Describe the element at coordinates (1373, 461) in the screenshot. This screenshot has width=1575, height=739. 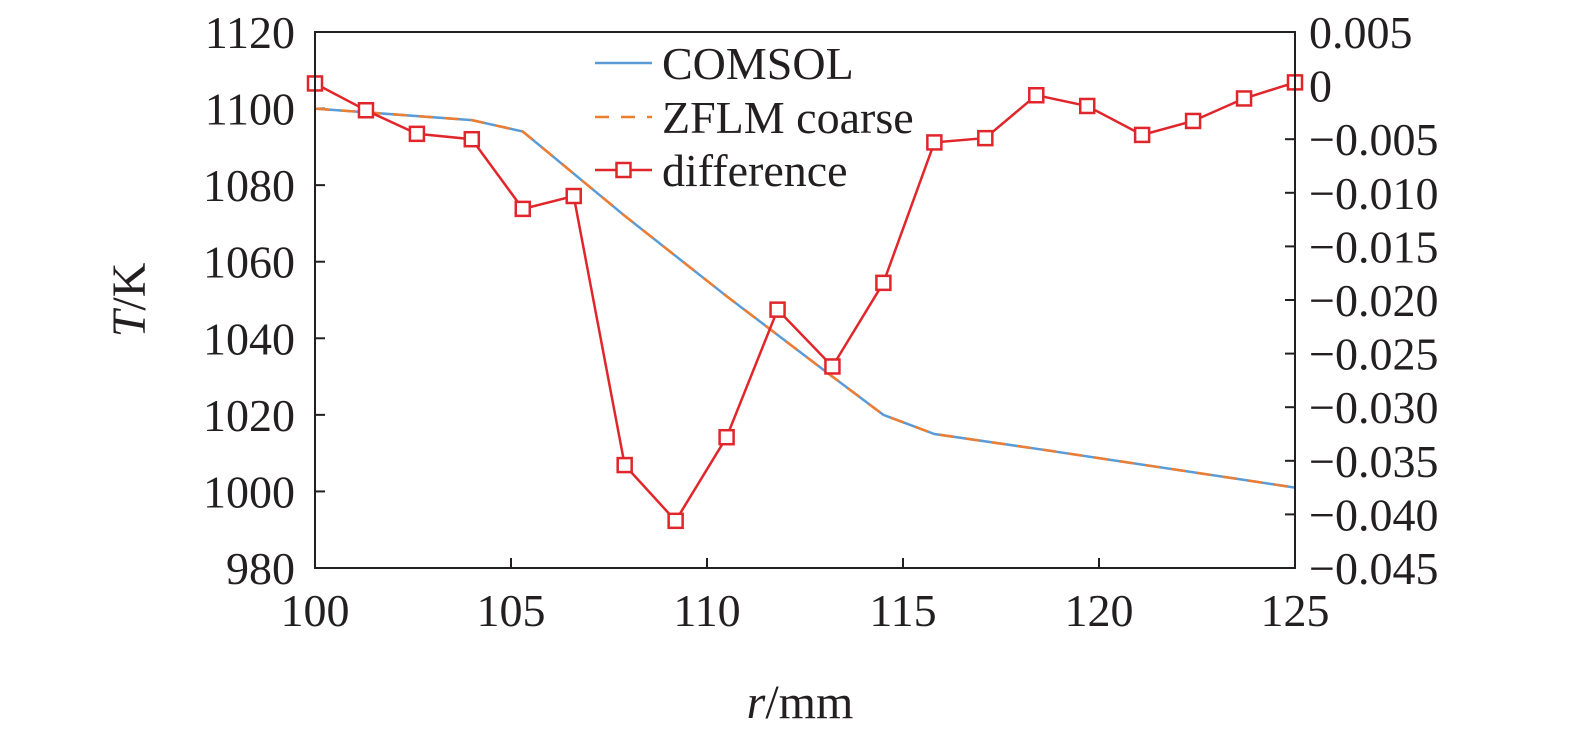
I see `y2-tick-label: −0.035` at that location.